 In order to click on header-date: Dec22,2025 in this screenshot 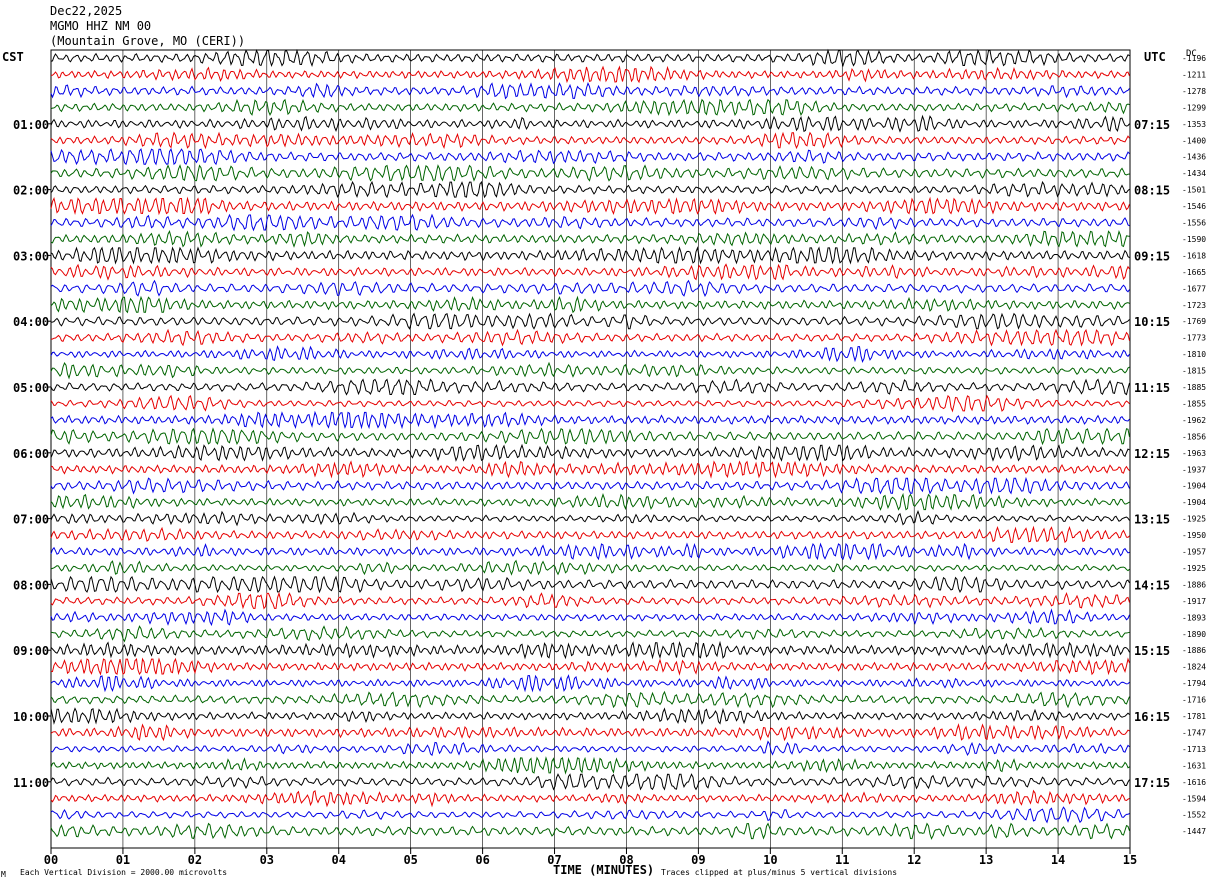, I will do `click(86, 11)`.